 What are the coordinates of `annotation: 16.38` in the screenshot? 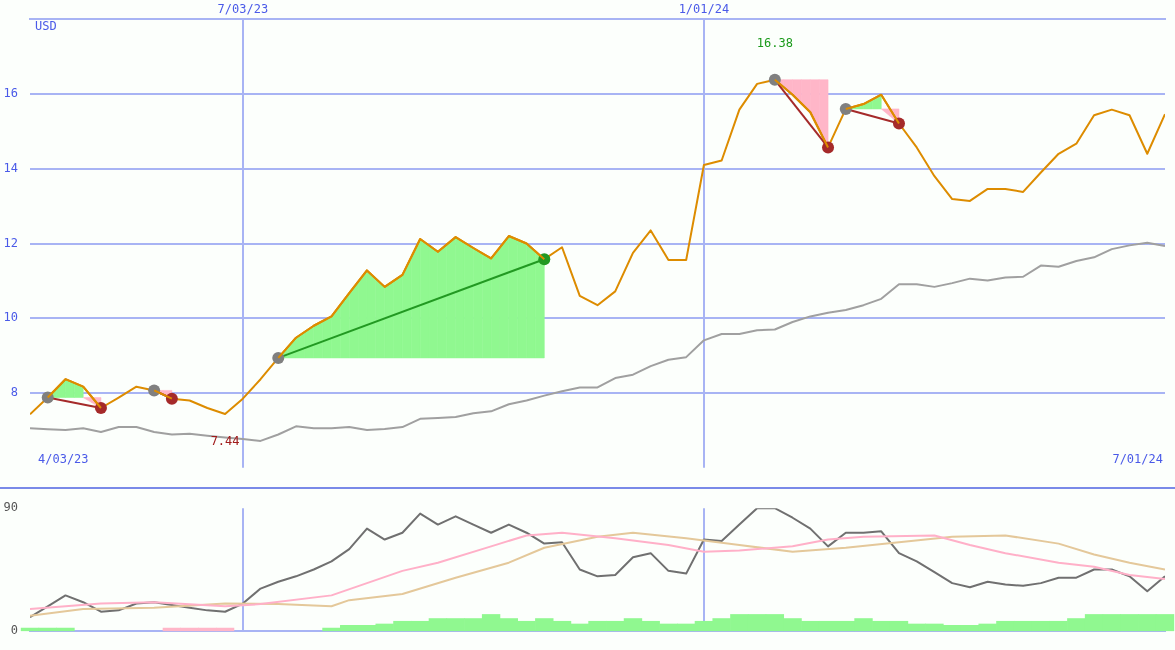 It's located at (774, 42).